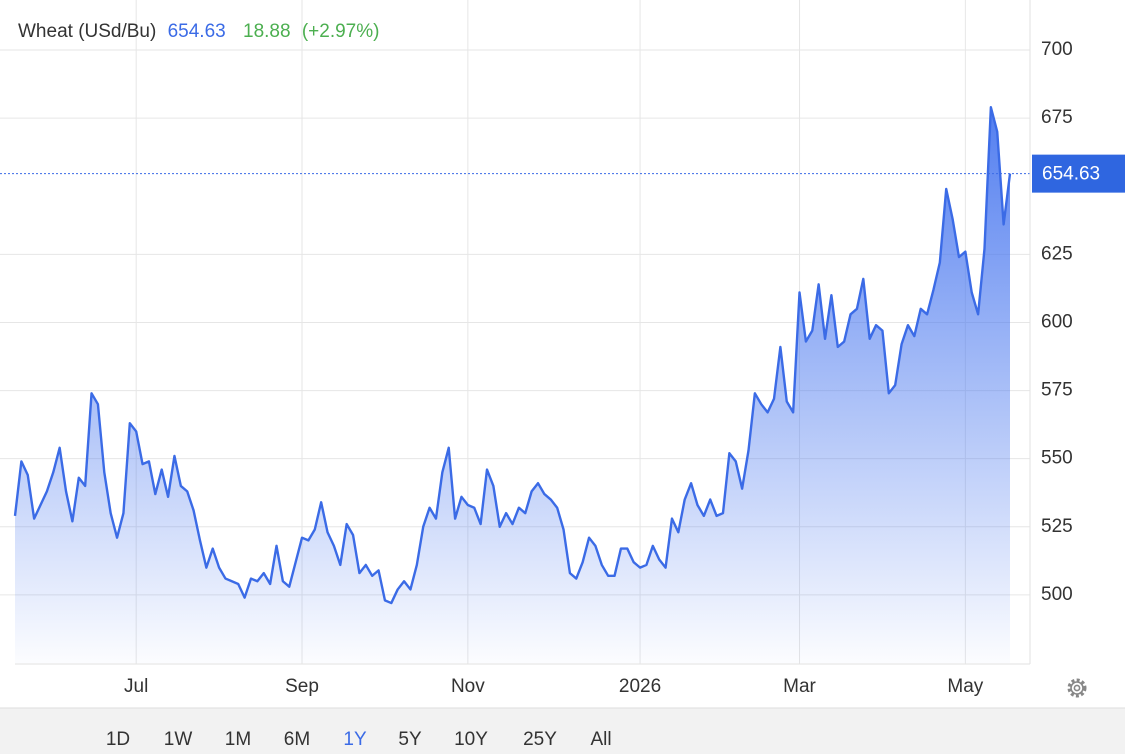 This screenshot has height=754, width=1125. What do you see at coordinates (1057, 253) in the screenshot?
I see `y-tick-label: 625` at bounding box center [1057, 253].